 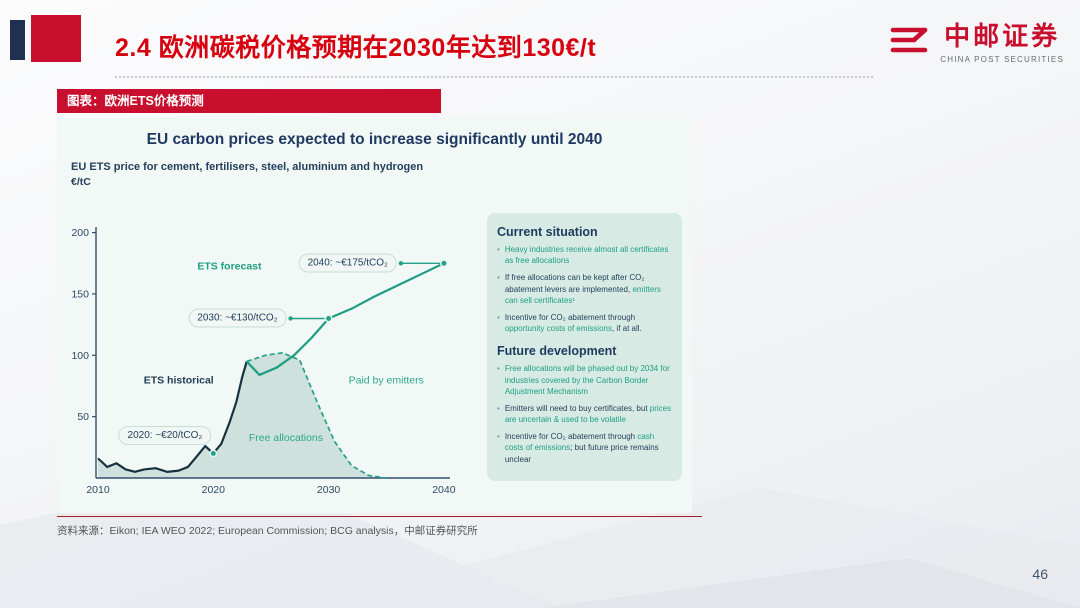 I want to click on chart-label: Paid by emitters, so click(x=386, y=381).